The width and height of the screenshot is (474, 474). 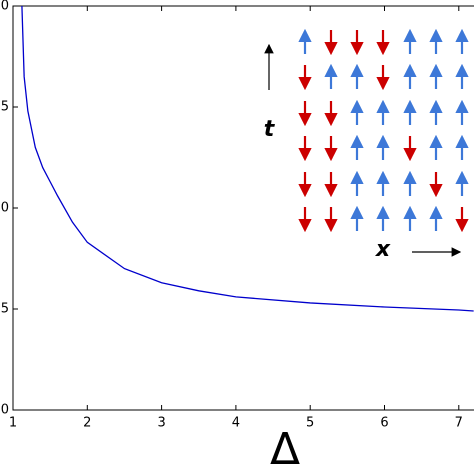 I want to click on x-tick-label: 3, so click(x=161, y=423).